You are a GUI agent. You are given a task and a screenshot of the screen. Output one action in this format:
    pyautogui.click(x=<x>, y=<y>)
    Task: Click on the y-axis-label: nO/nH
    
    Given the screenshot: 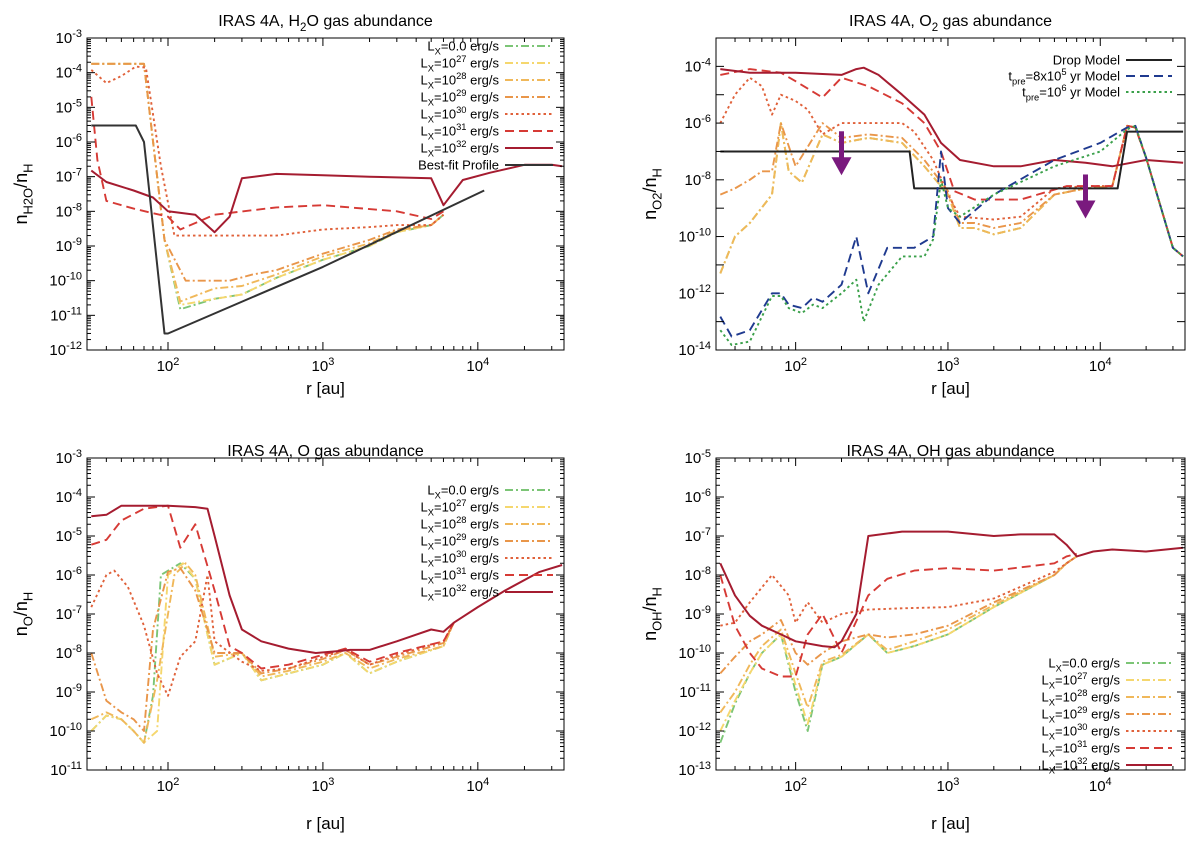 What is the action you would take?
    pyautogui.click(x=23, y=614)
    